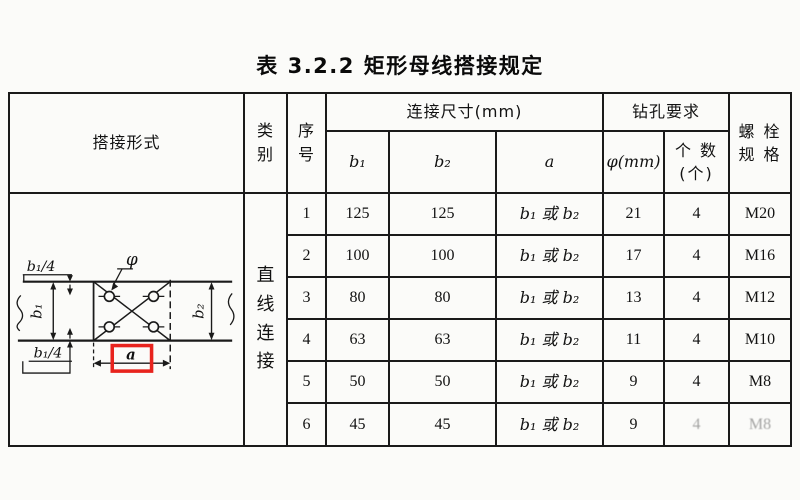 This screenshot has width=800, height=500. Describe the element at coordinates (306, 256) in the screenshot. I see `serial-cell: 2` at that location.